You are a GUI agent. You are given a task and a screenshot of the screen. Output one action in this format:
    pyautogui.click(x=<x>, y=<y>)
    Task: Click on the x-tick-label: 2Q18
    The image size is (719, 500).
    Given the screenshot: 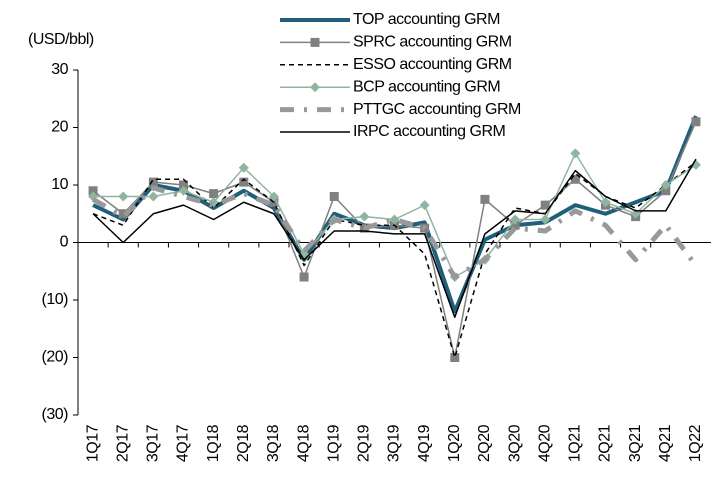 What is the action you would take?
    pyautogui.click(x=243, y=443)
    